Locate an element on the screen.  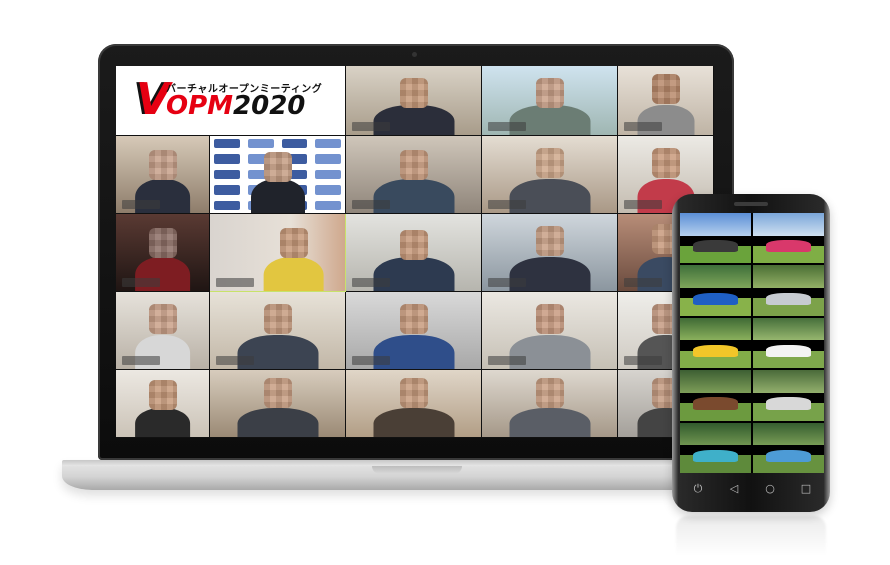
logo-subtitle: バーチャルオープンミーティング is located at coordinates (244, 89).